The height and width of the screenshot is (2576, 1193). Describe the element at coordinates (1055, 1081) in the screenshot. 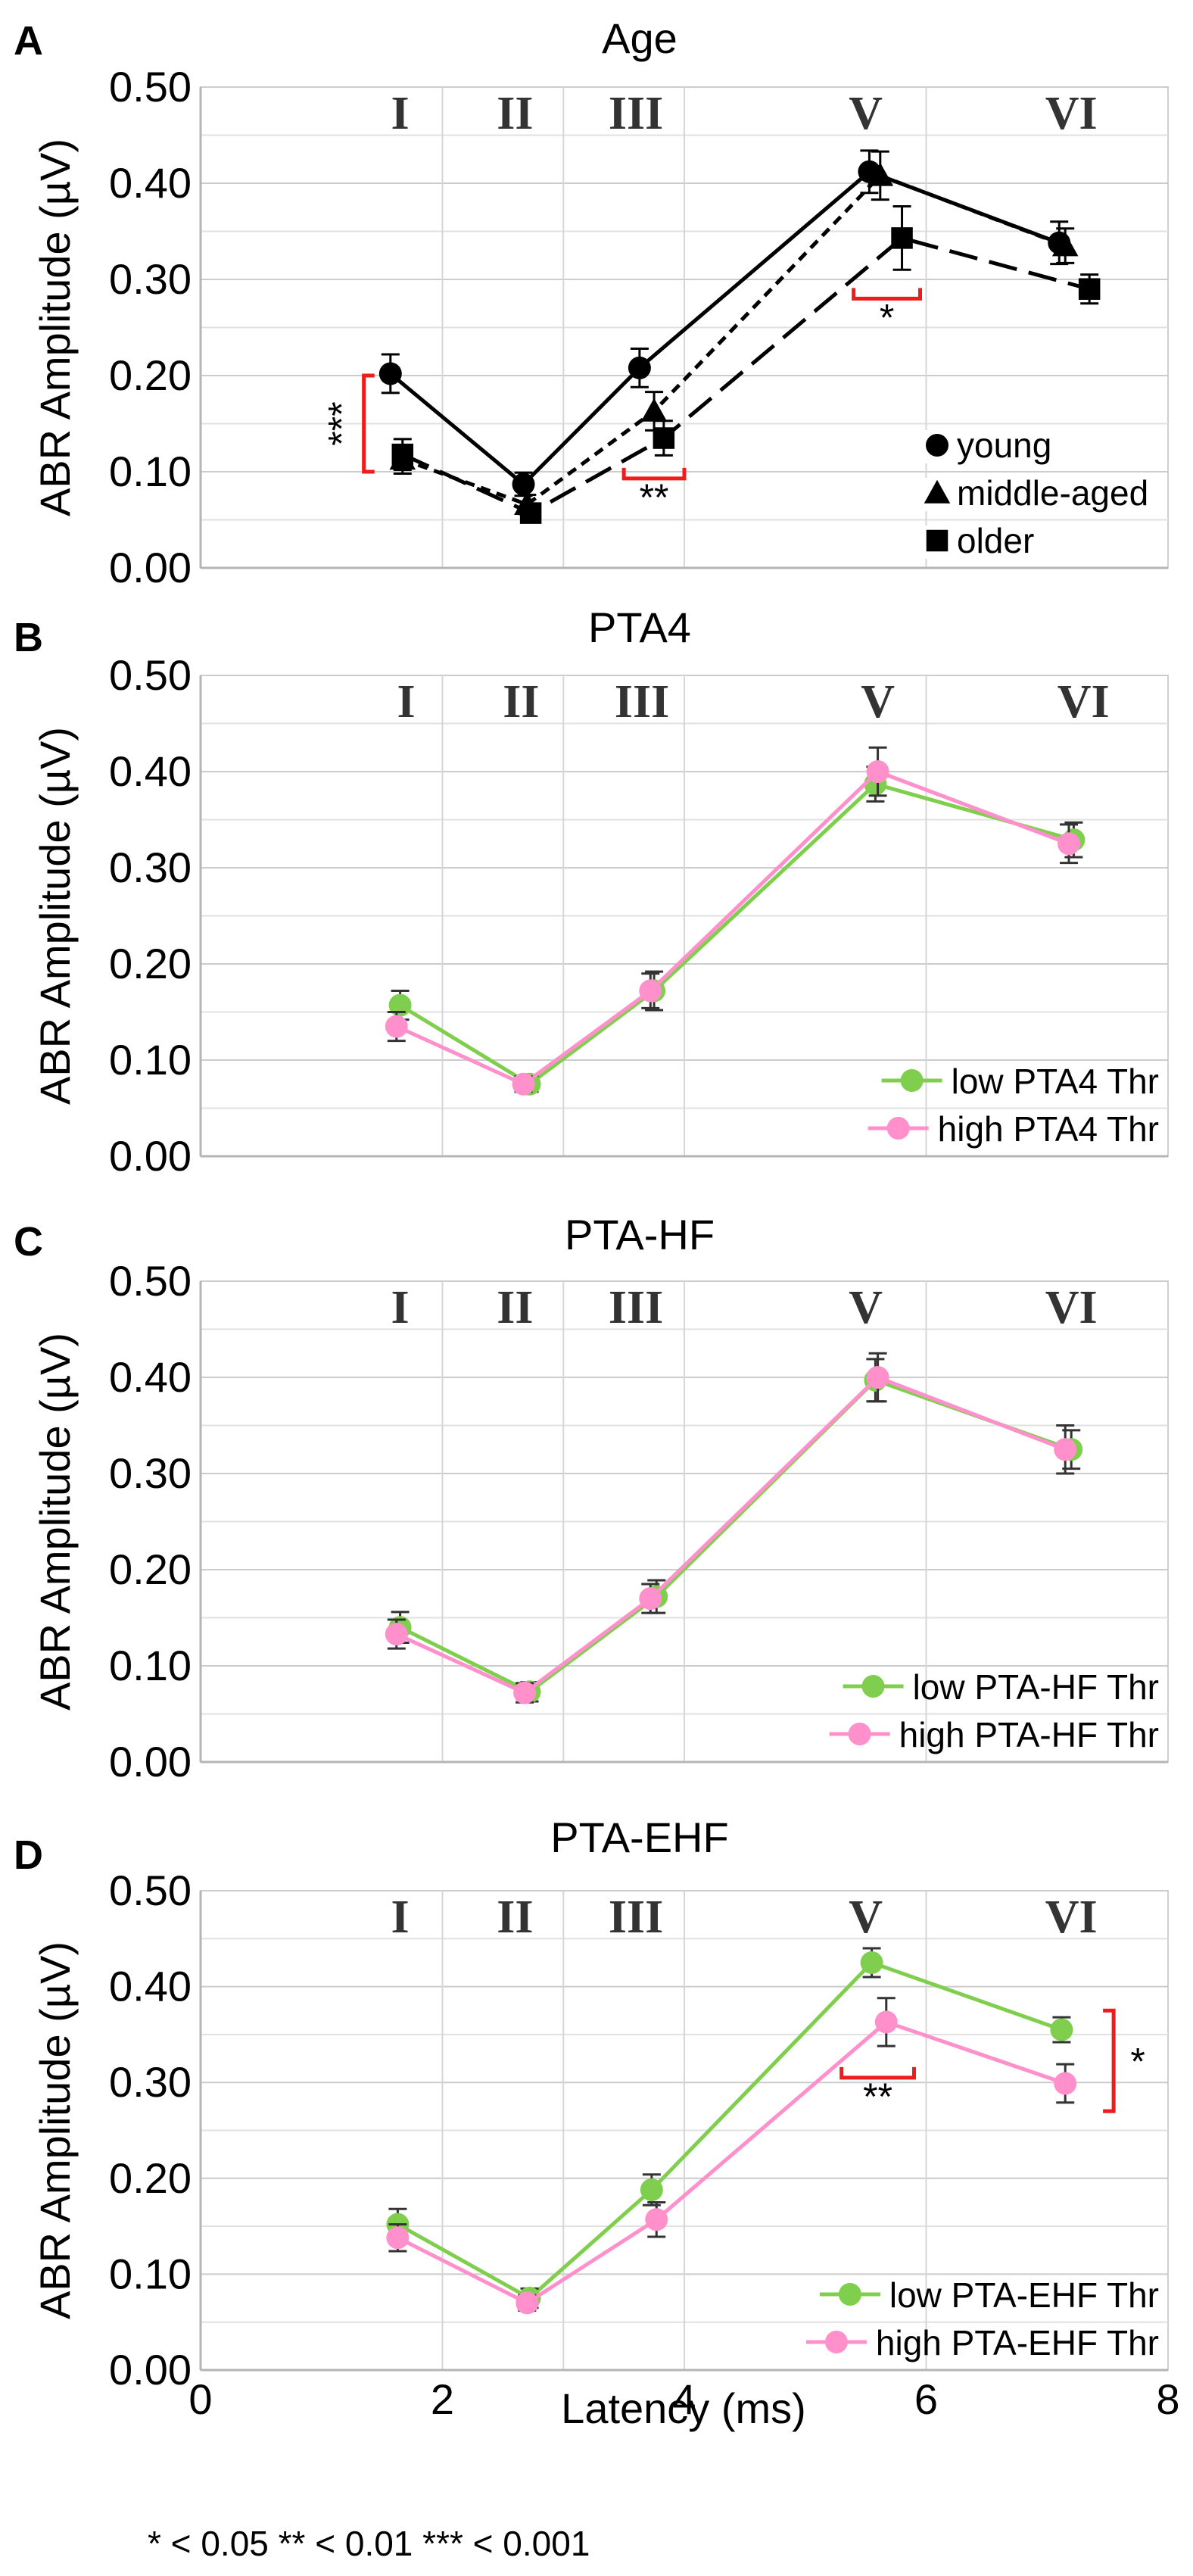

I see `panel-b-legend-label: low PTA4 Thr` at that location.